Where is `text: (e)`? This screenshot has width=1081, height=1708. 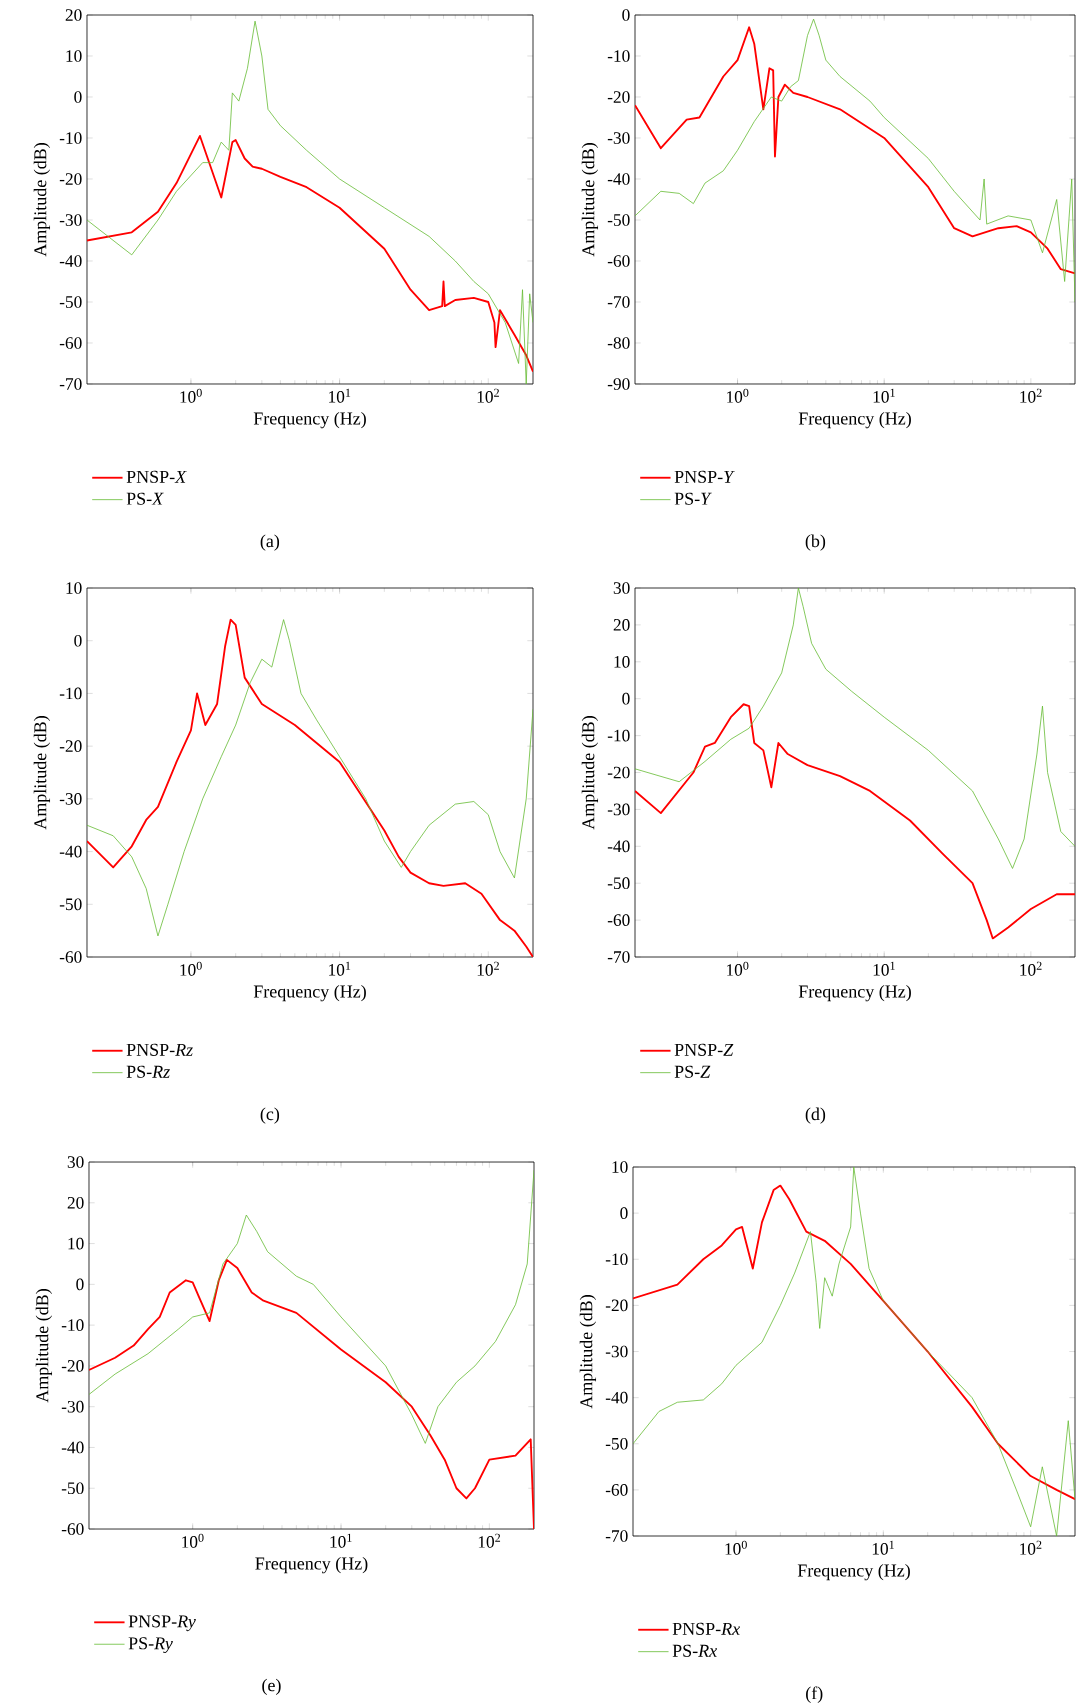 text: (e) is located at coordinates (271, 1686).